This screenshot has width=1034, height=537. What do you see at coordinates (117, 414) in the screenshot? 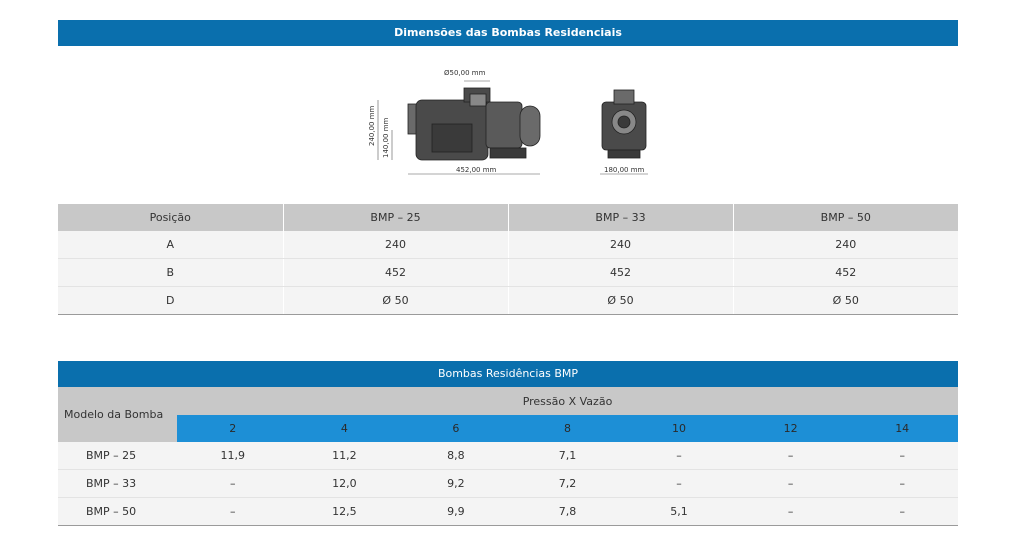
I see `model-column-header: Modelo da Bomba` at bounding box center [117, 414].